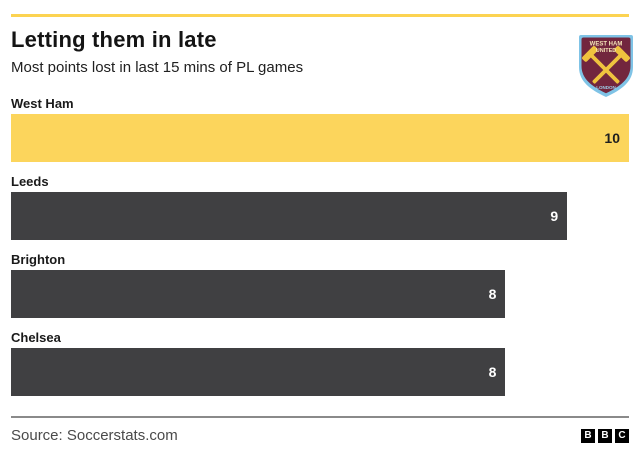 The image size is (640, 462). What do you see at coordinates (554, 216) in the screenshot?
I see `bar-value-label: 9` at bounding box center [554, 216].